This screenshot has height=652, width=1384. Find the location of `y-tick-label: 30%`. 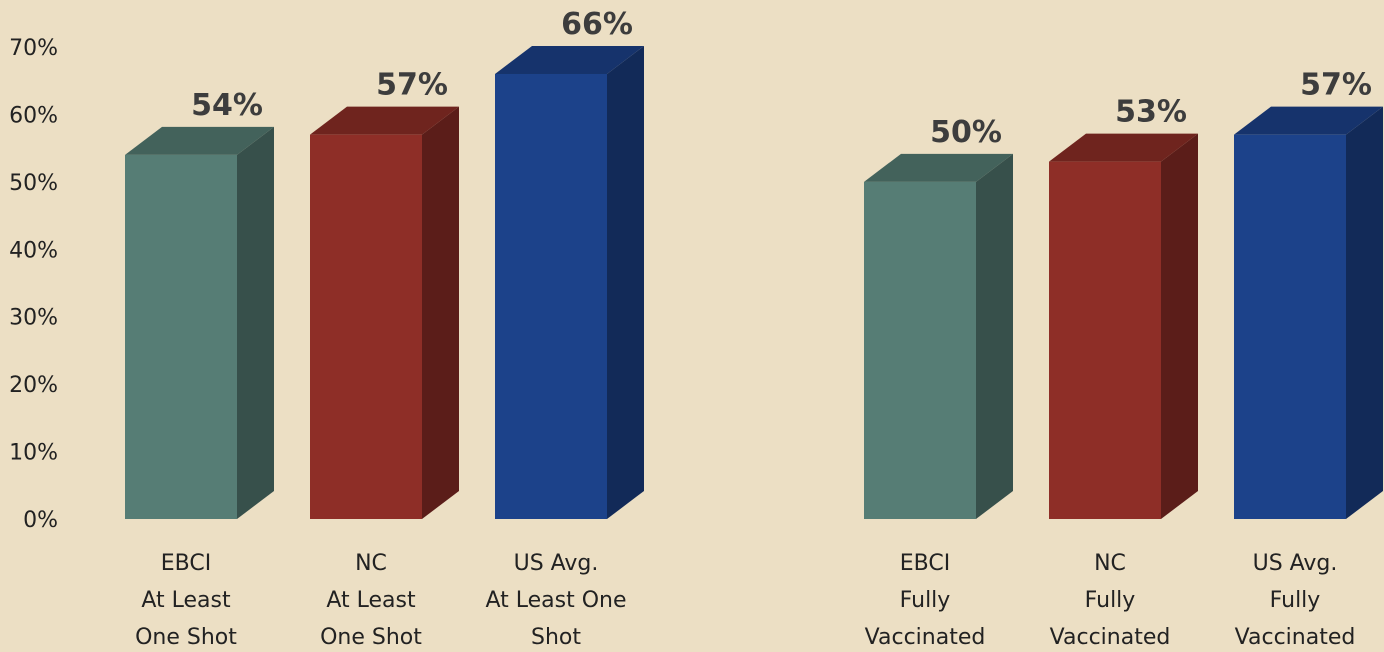

y-tick-label: 30% is located at coordinates (33, 318).